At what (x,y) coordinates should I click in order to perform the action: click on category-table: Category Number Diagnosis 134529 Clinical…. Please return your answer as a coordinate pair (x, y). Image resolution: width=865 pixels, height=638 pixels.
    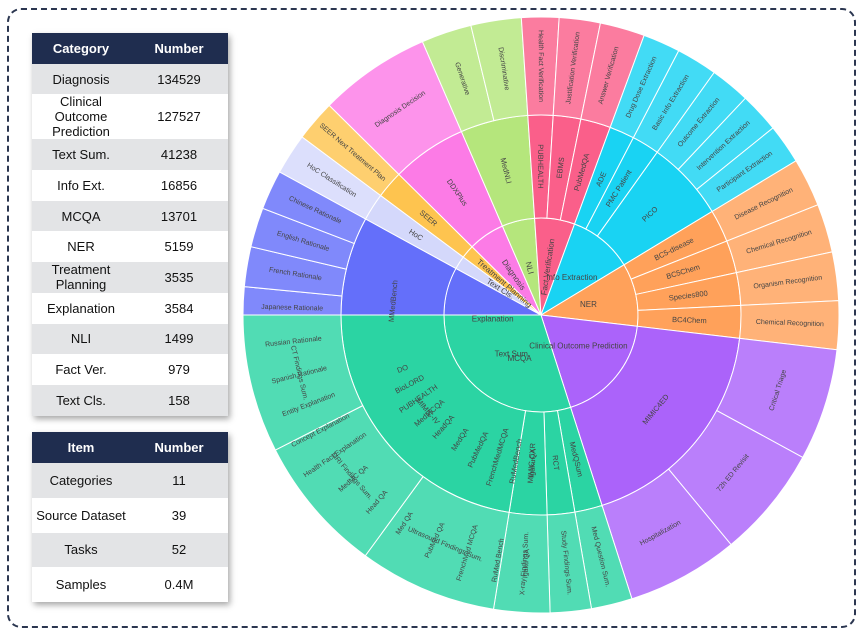
    Looking at the image, I should click on (130, 224).